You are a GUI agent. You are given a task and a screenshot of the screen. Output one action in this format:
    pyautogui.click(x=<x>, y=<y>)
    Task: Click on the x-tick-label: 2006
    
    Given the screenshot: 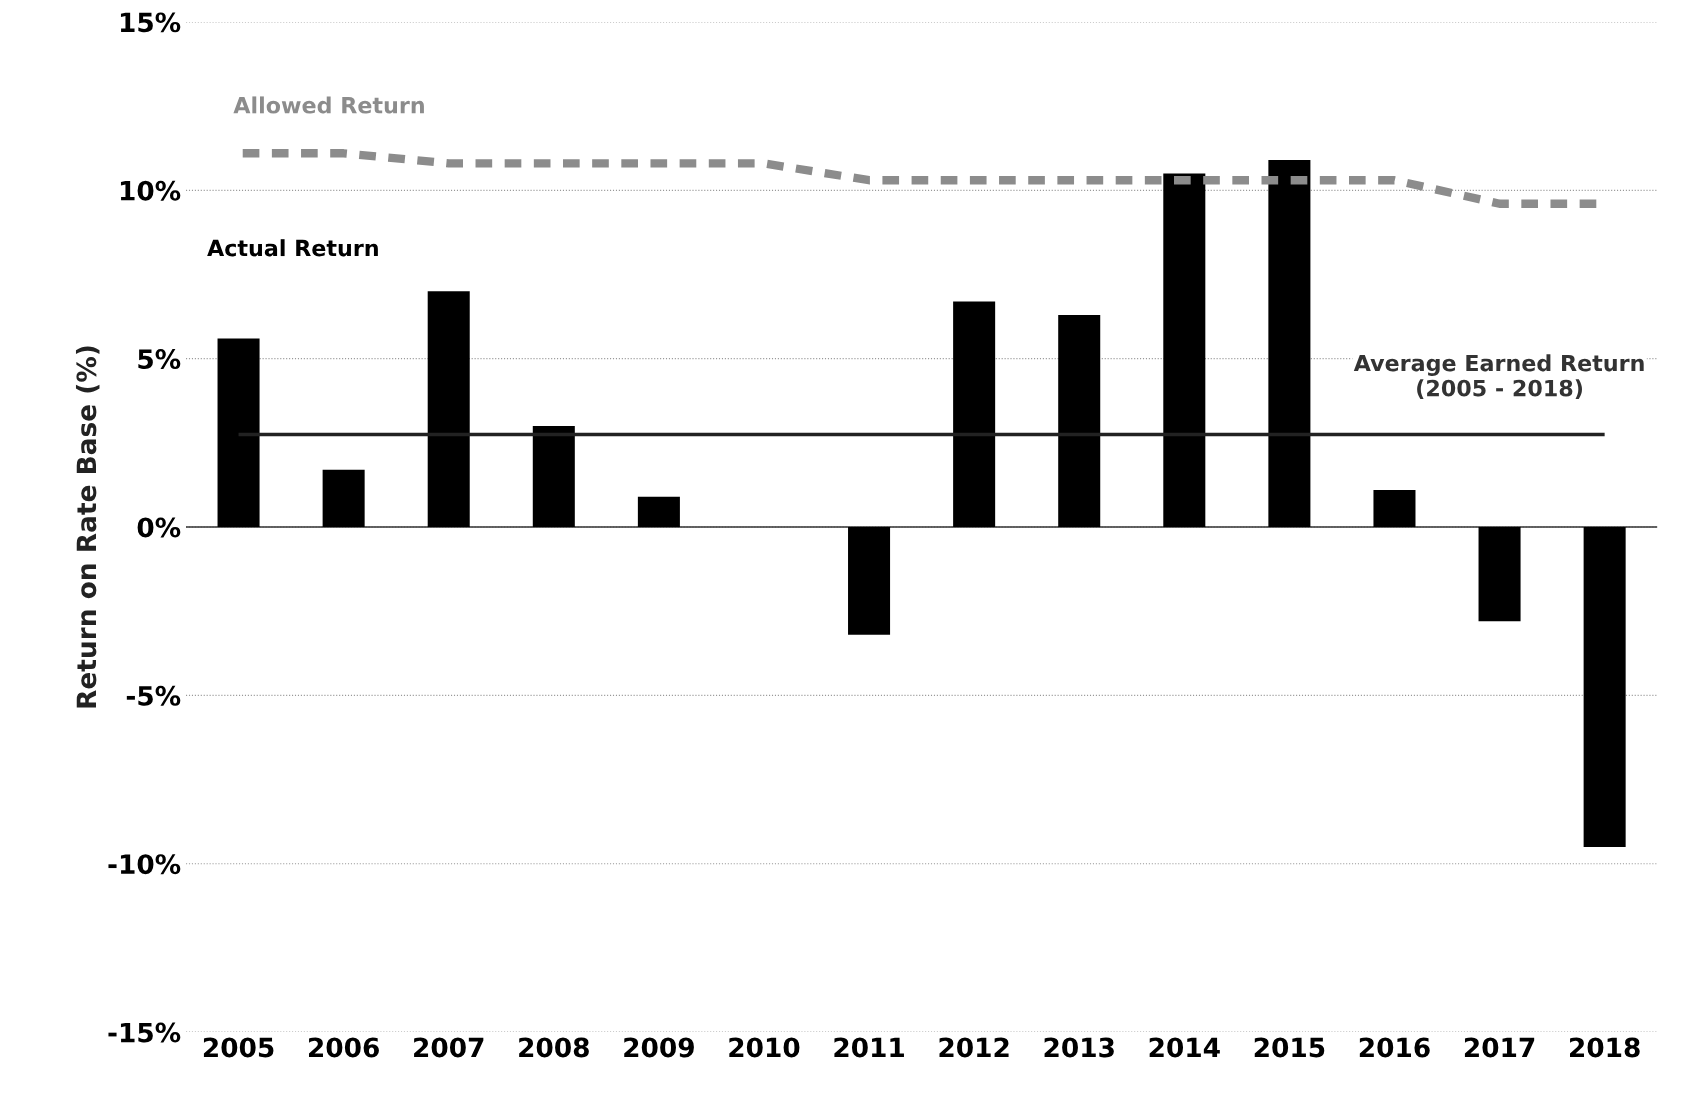 What is the action you would take?
    pyautogui.click(x=344, y=1047)
    